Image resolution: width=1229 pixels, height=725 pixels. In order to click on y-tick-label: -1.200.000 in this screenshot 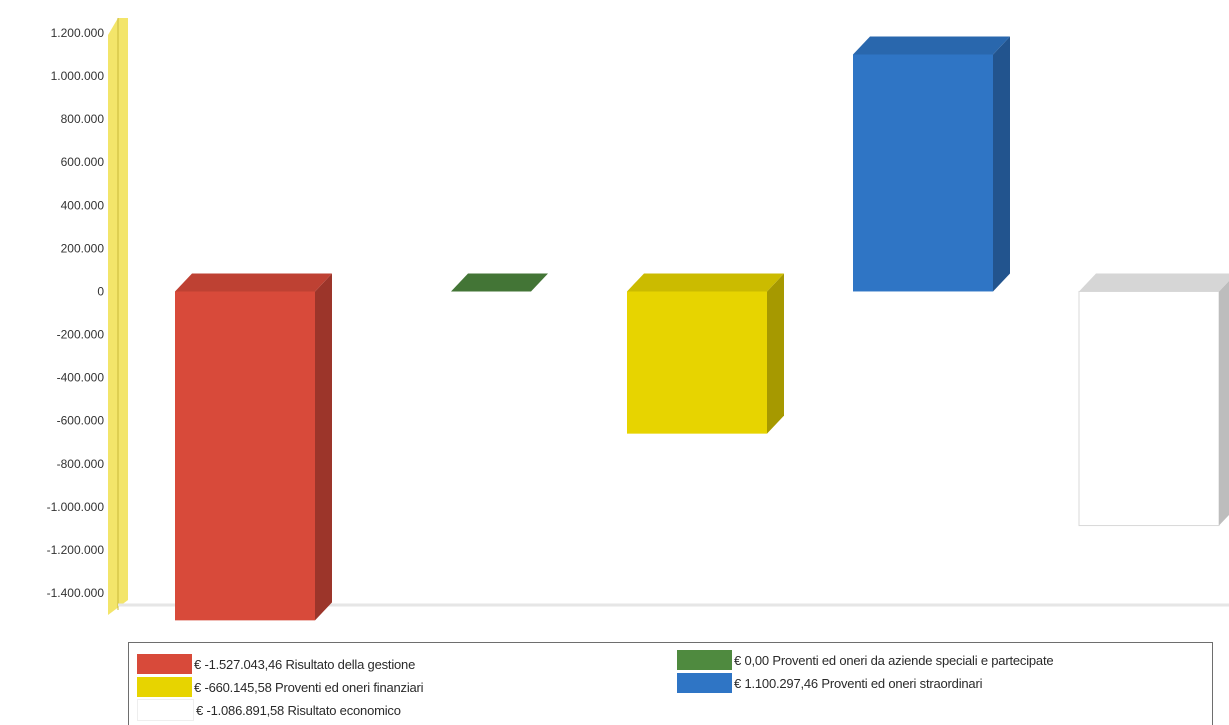, I will do `click(76, 550)`.